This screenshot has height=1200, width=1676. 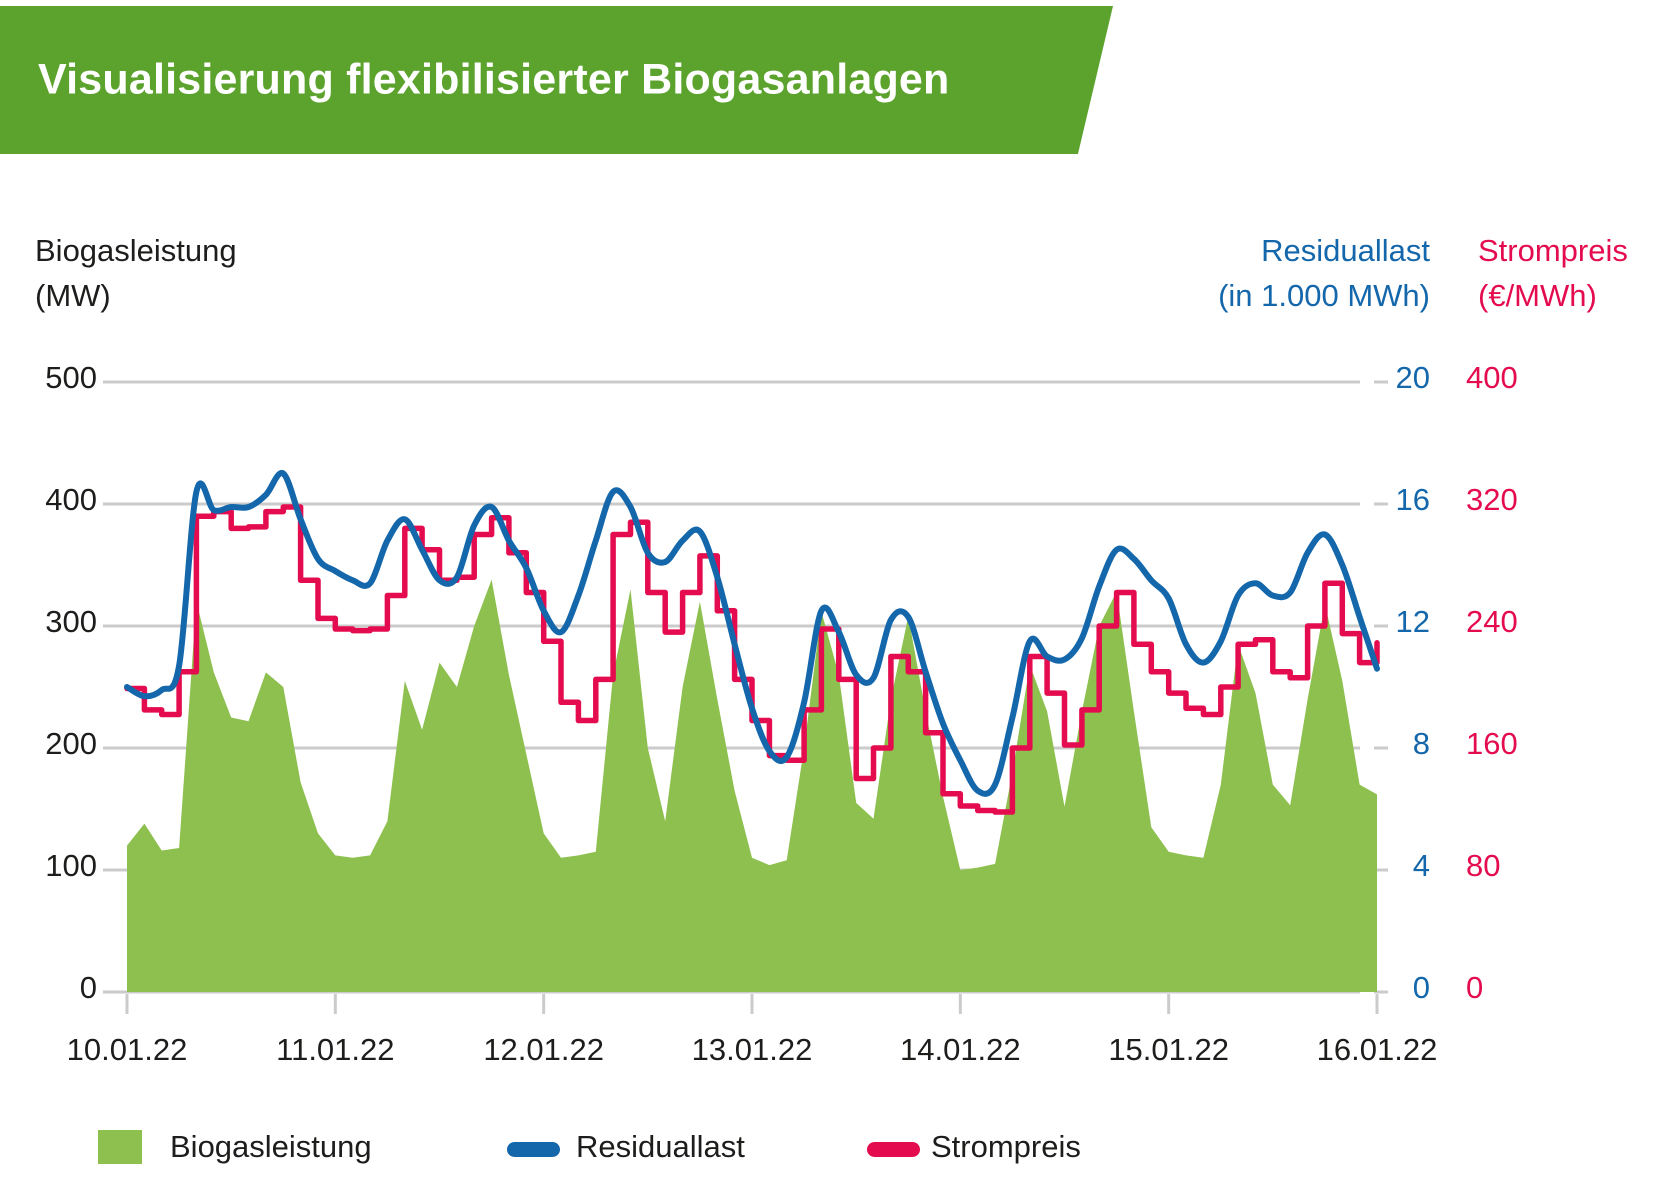 I want to click on left-axis-label: 400, so click(x=71, y=499).